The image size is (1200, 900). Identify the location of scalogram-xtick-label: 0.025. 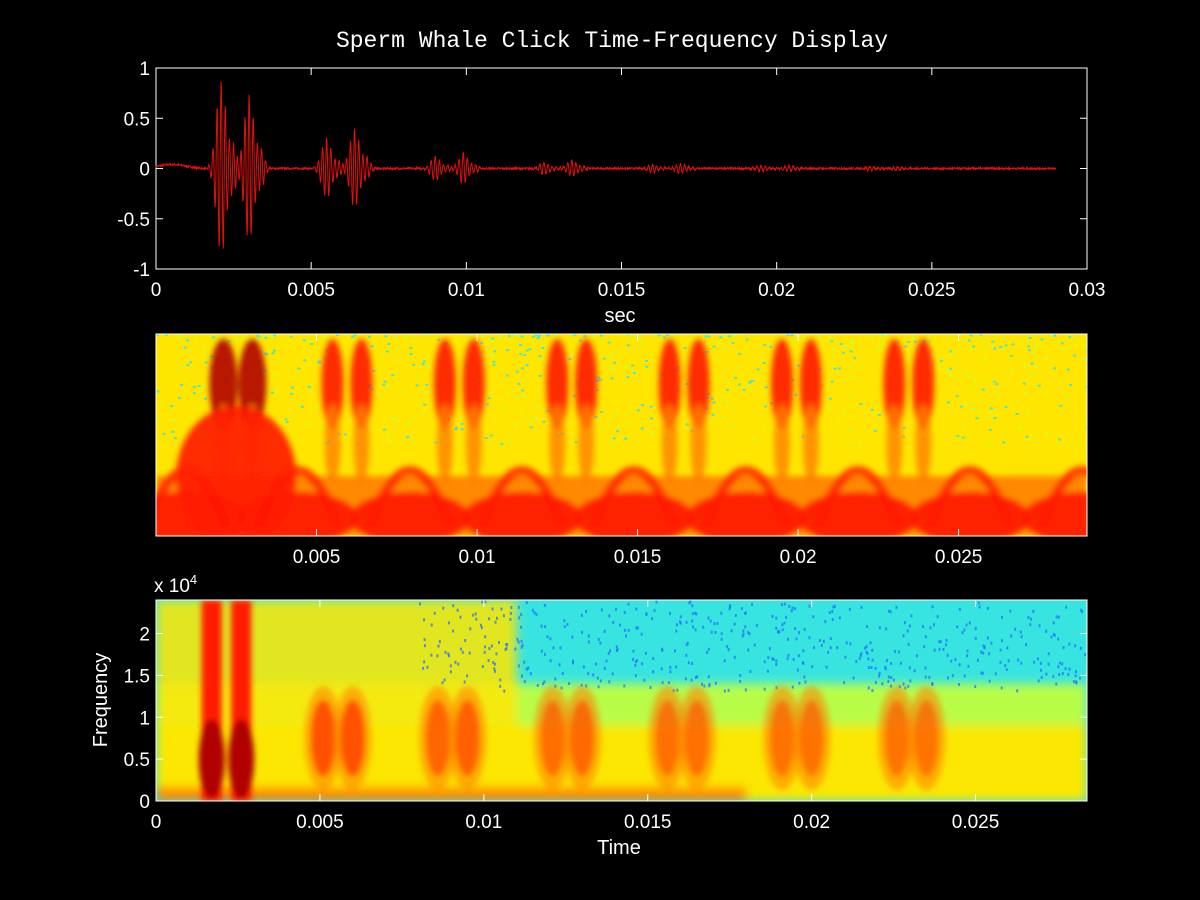
(959, 557).